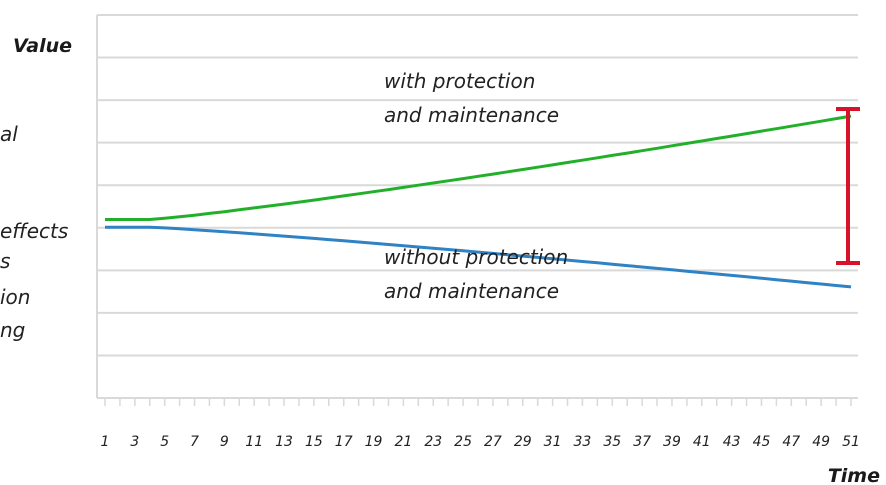 This screenshot has height=485, width=886. What do you see at coordinates (851, 442) in the screenshot?
I see `x-tick-label: 51` at bounding box center [851, 442].